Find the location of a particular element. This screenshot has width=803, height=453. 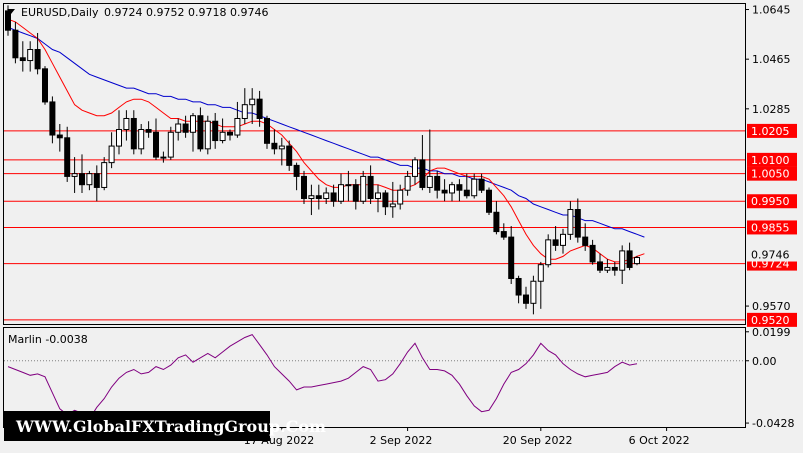

price-tick-label: 0.9570 is located at coordinates (771, 306).